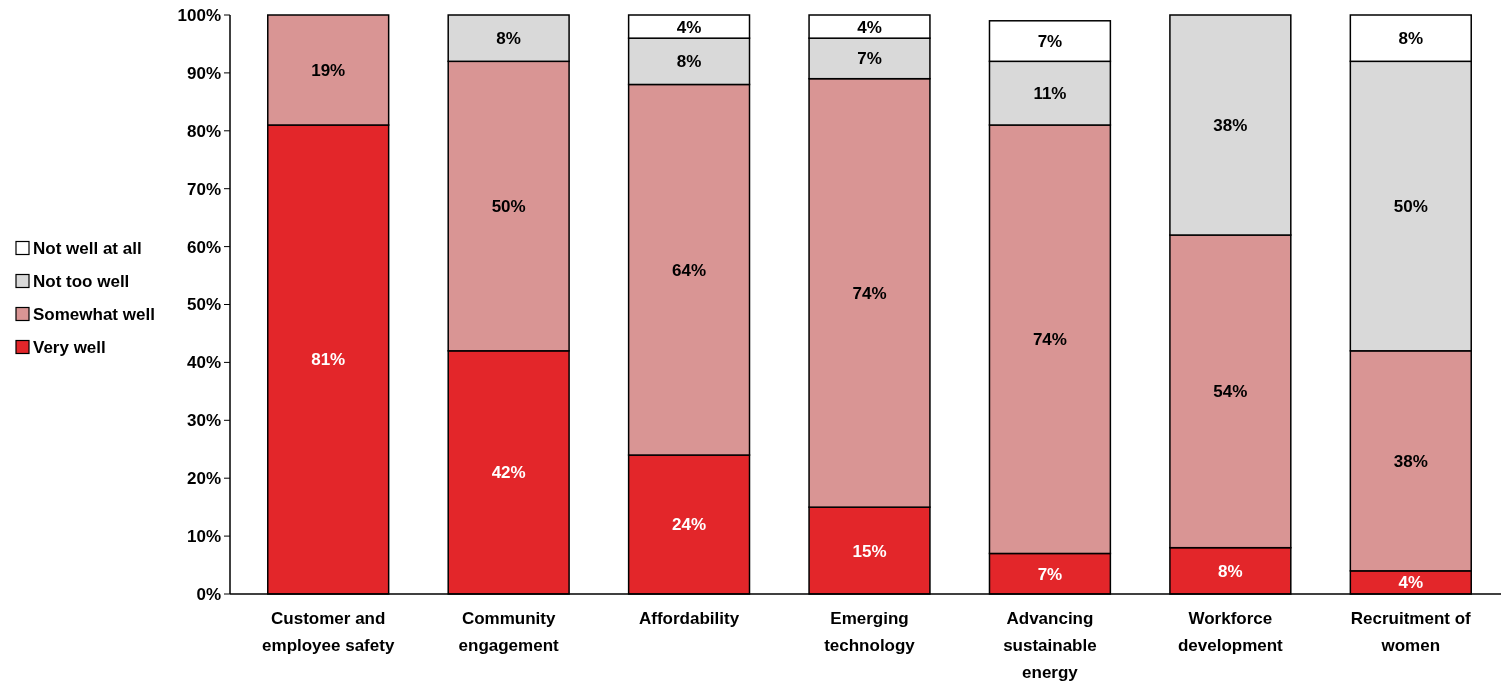 The width and height of the screenshot is (1509, 694). Describe the element at coordinates (328, 632) in the screenshot. I see `x-tick-label: Customer and employee safety` at that location.